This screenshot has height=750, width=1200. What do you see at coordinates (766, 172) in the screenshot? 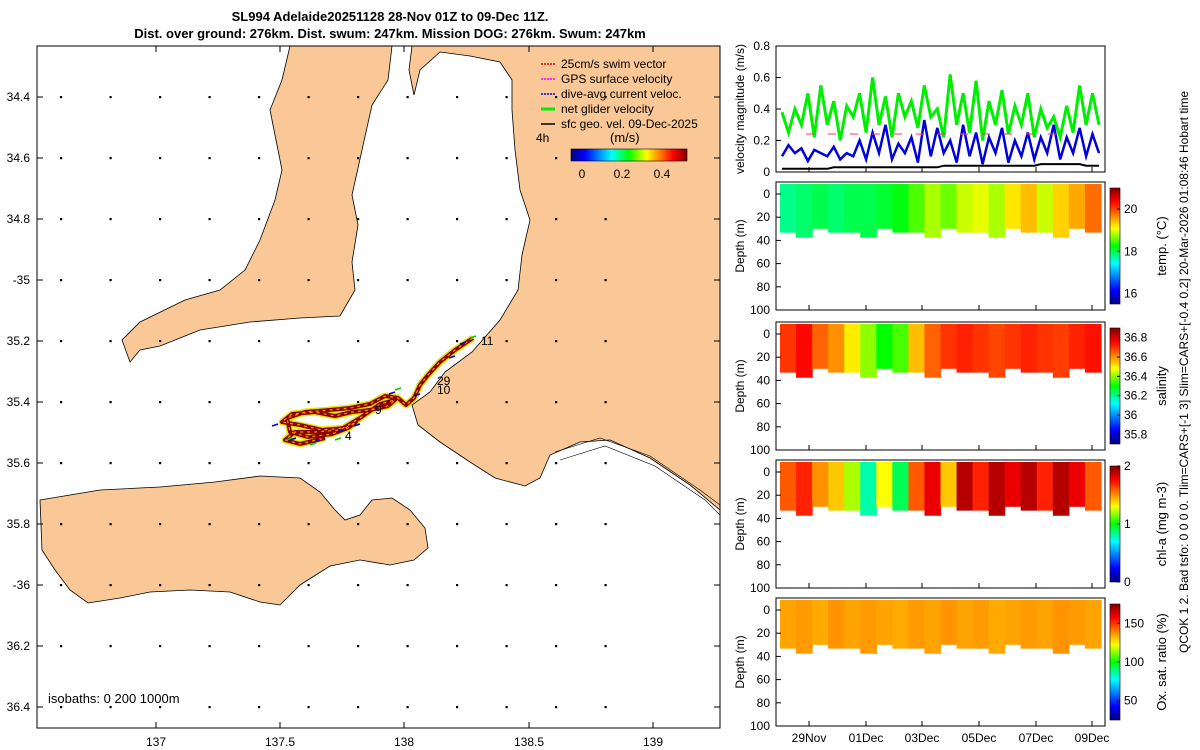
I see `velocity-y-tick-label: 0` at bounding box center [766, 172].